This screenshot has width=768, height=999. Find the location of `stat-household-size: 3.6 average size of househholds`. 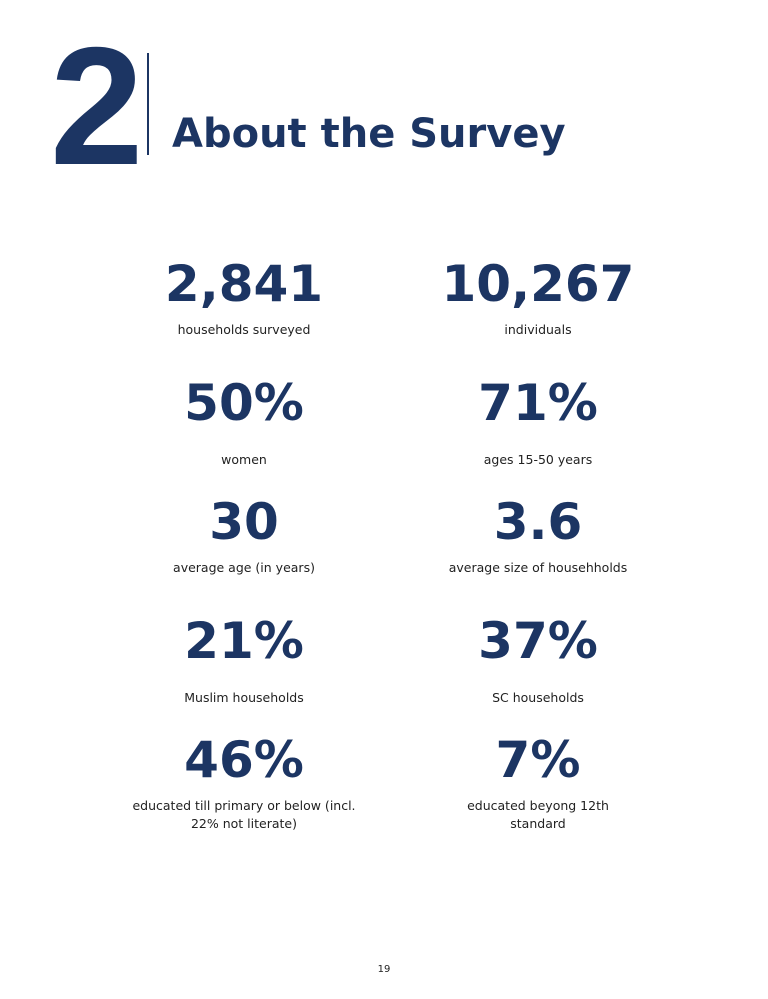

stat-household-size: 3.6 average size of househholds is located at coordinates (538, 534).